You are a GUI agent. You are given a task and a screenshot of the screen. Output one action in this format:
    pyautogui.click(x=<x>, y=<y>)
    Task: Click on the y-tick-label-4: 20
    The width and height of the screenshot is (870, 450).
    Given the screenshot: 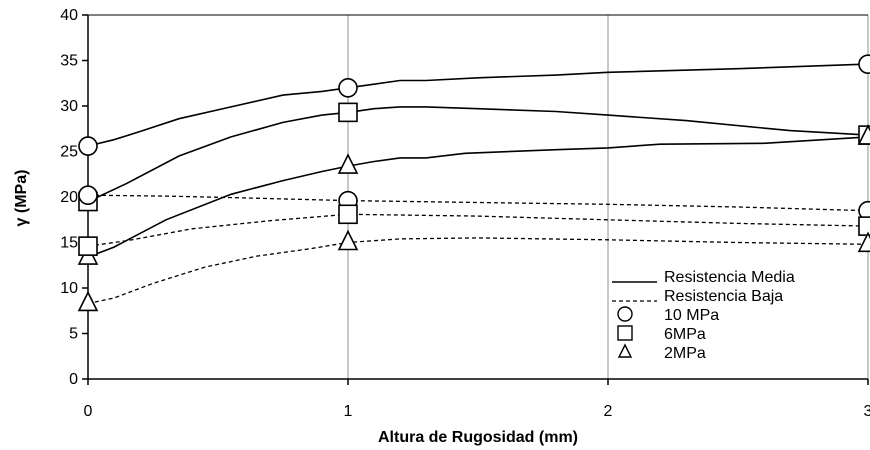 What is the action you would take?
    pyautogui.click(x=69, y=197)
    